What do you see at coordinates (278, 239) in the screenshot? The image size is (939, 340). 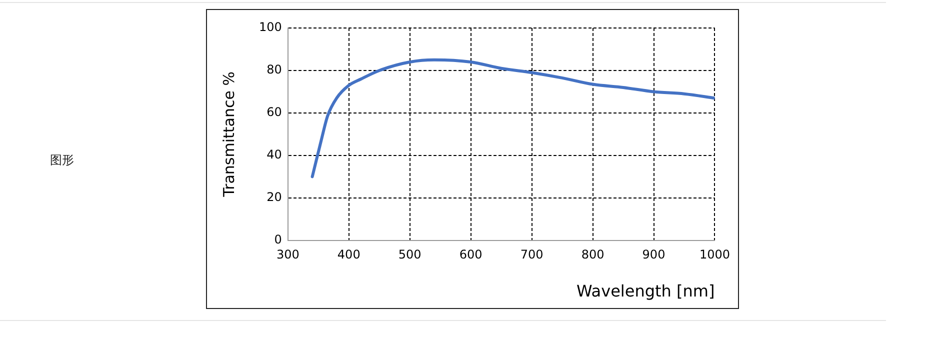 I see `y-tick-label: 0` at bounding box center [278, 239].